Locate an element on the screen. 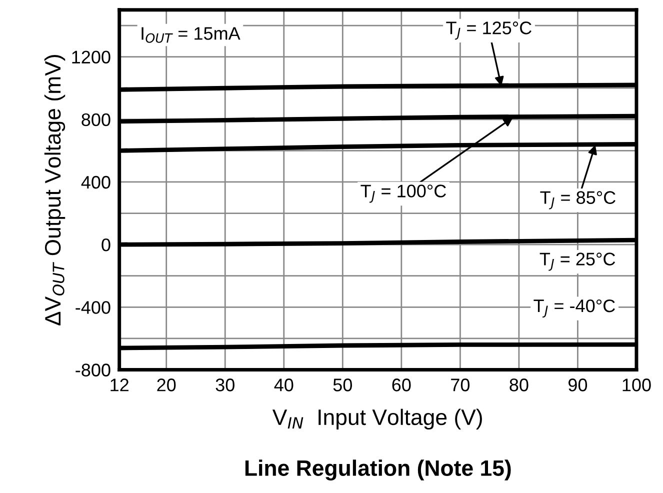  x-tick-label: 90 is located at coordinates (578, 385).